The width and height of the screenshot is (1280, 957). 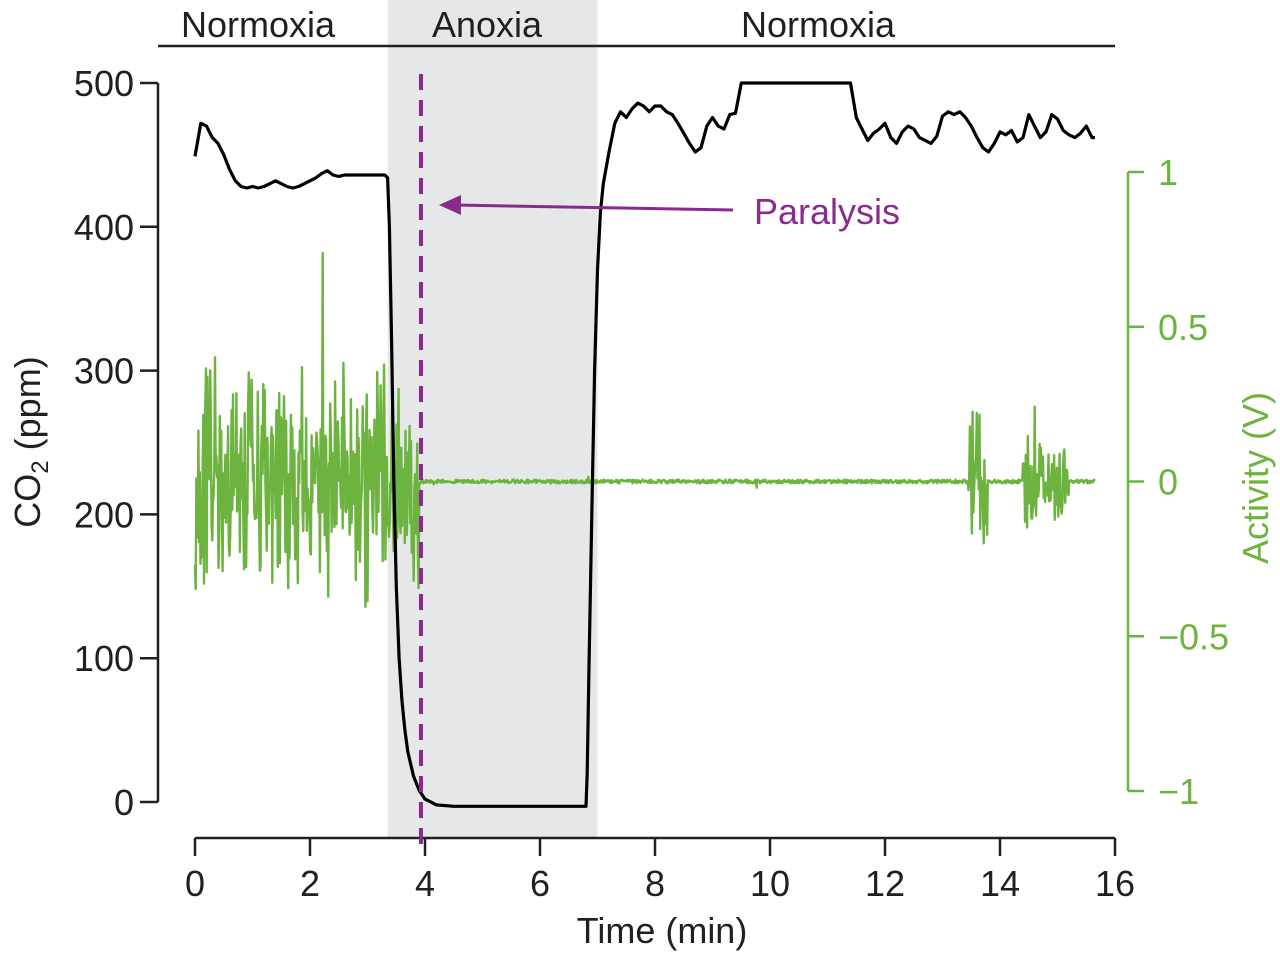 I want to click on phase-label-anoxia: Anoxia, so click(x=487, y=24).